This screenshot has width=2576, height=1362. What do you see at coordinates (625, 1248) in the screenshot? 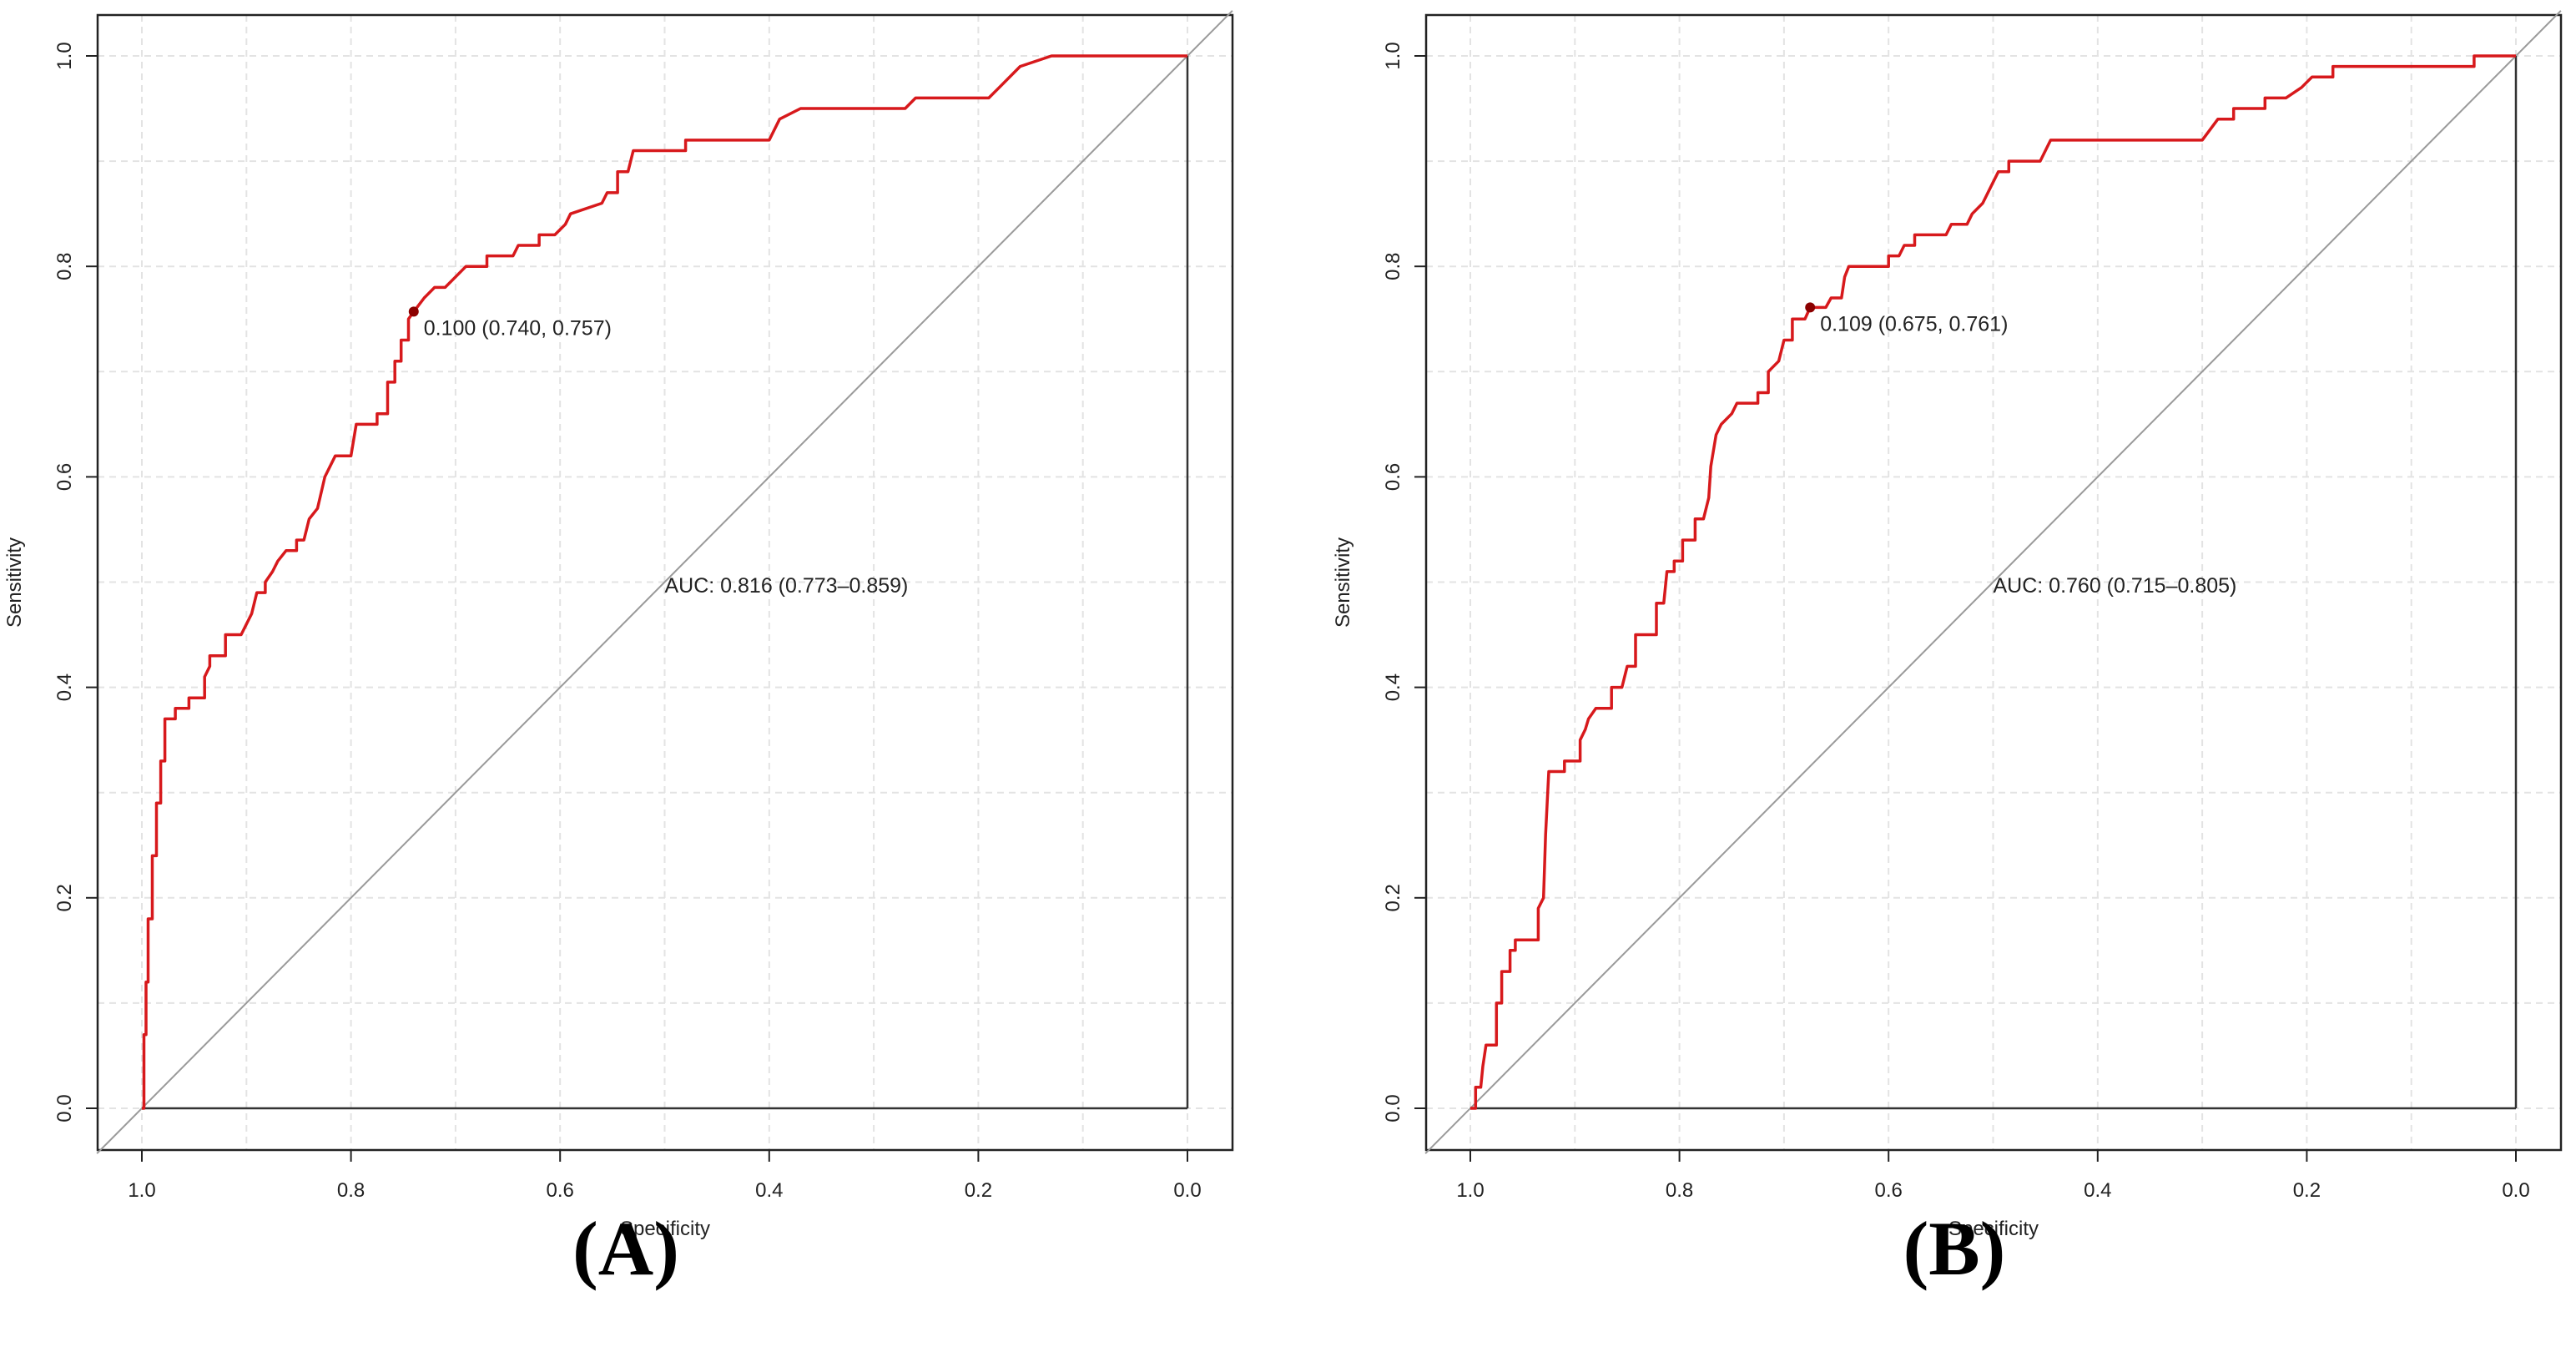
I see `panel-label-a: (A)` at bounding box center [625, 1248].